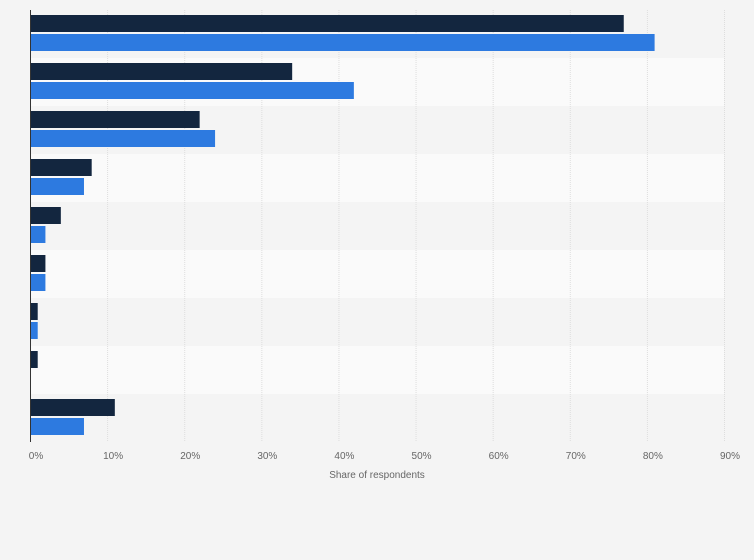 The height and width of the screenshot is (560, 754). I want to click on x-axis-ticks: 0% 10% 20% 30% 40% 50% 60% 70% 80% 90%, so click(384, 456).